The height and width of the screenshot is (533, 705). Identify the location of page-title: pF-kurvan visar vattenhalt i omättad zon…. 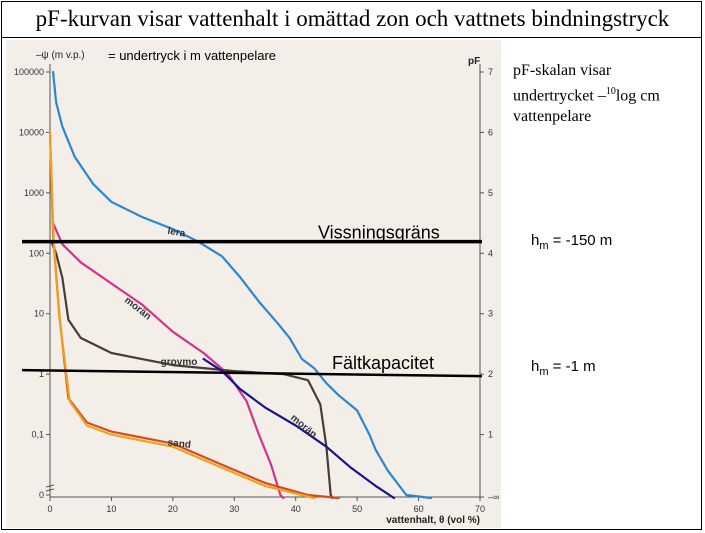
(352, 18).